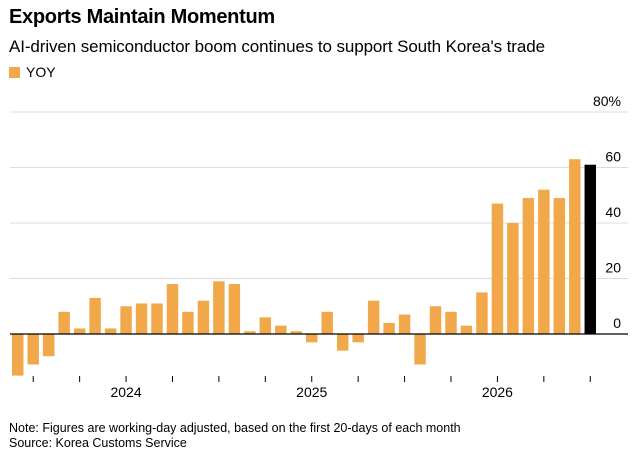 This screenshot has height=458, width=640. I want to click on y-tick-label-60: 60, so click(613, 157).